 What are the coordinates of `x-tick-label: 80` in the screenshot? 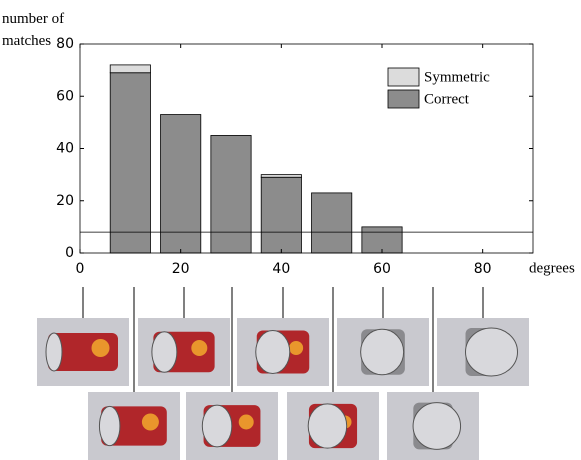 It's located at (483, 269).